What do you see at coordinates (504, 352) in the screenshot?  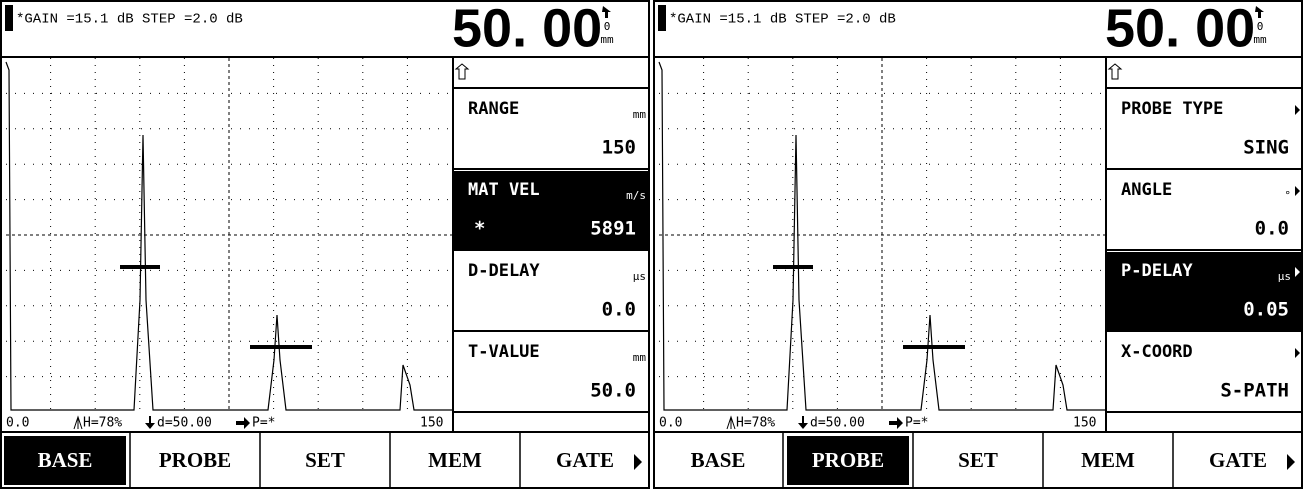 I see `menu-label: T-VALUE` at bounding box center [504, 352].